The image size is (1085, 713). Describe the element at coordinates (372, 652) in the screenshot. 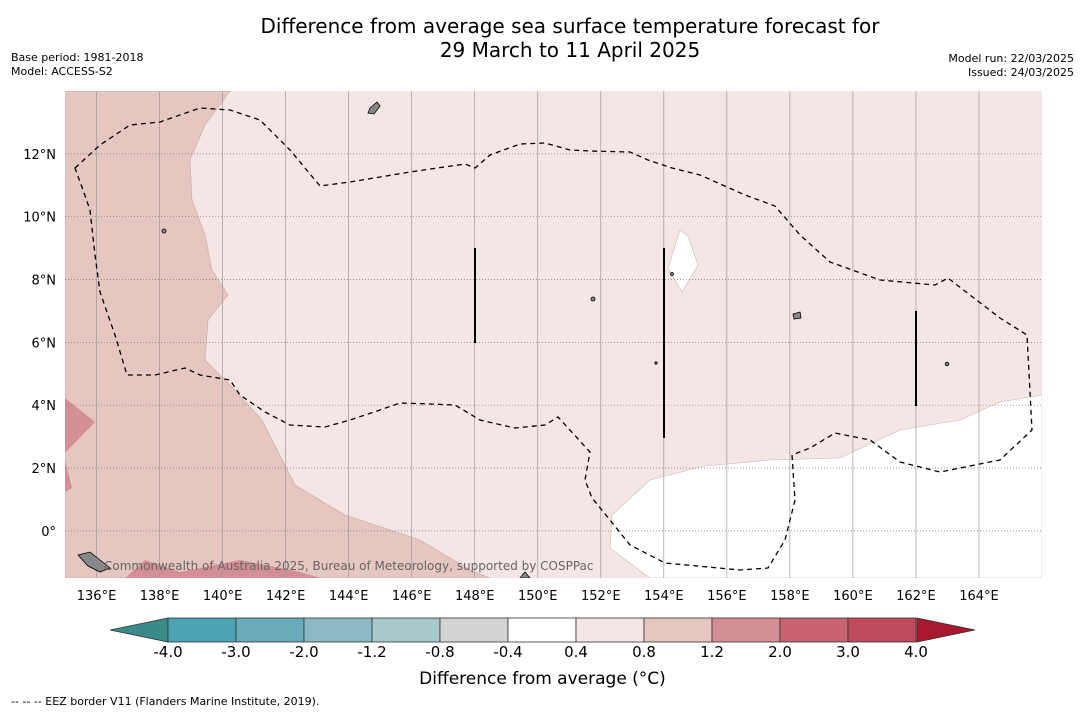

I see `colorbar-label: -1.2` at that location.